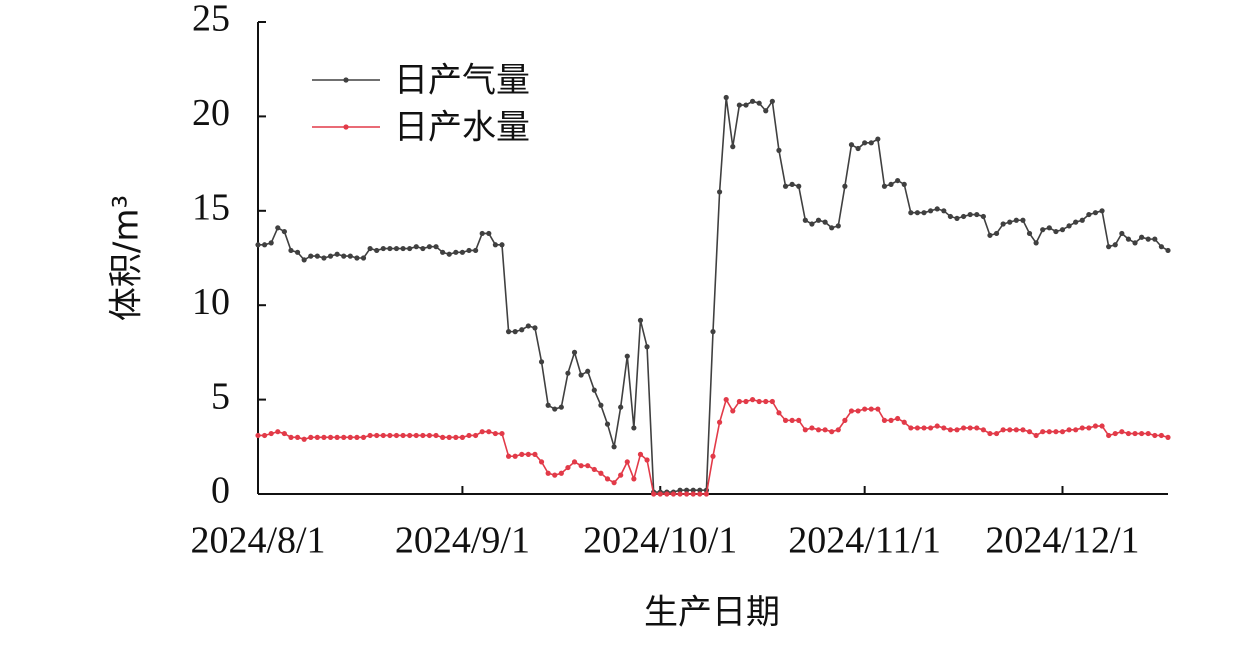  Describe the element at coordinates (346, 127) in the screenshot. I see `legend-marker` at that location.